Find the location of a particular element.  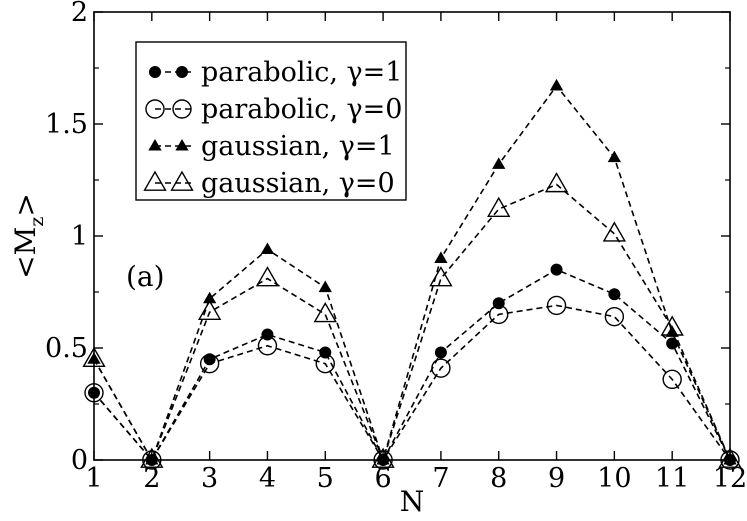

x-tick-label: 2 is located at coordinates (151, 478).